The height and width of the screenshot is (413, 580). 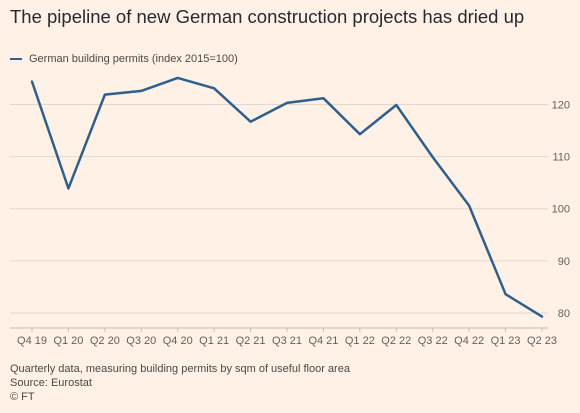 What do you see at coordinates (251, 341) in the screenshot?
I see `x-tick-label: Q2 21` at bounding box center [251, 341].